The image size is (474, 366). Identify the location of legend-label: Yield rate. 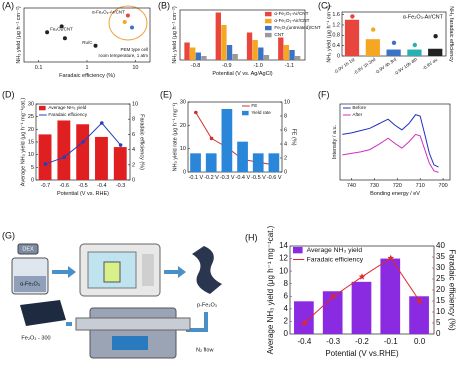
(261, 112).